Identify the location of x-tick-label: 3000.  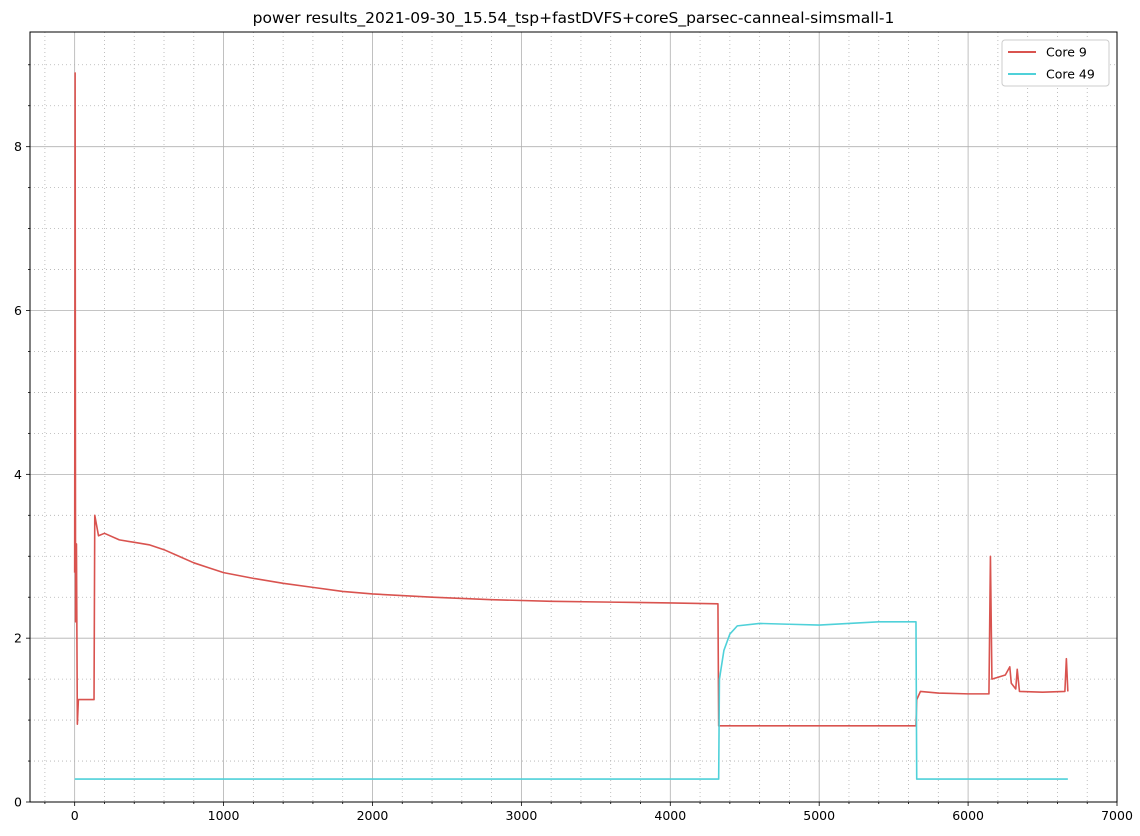
(521, 815).